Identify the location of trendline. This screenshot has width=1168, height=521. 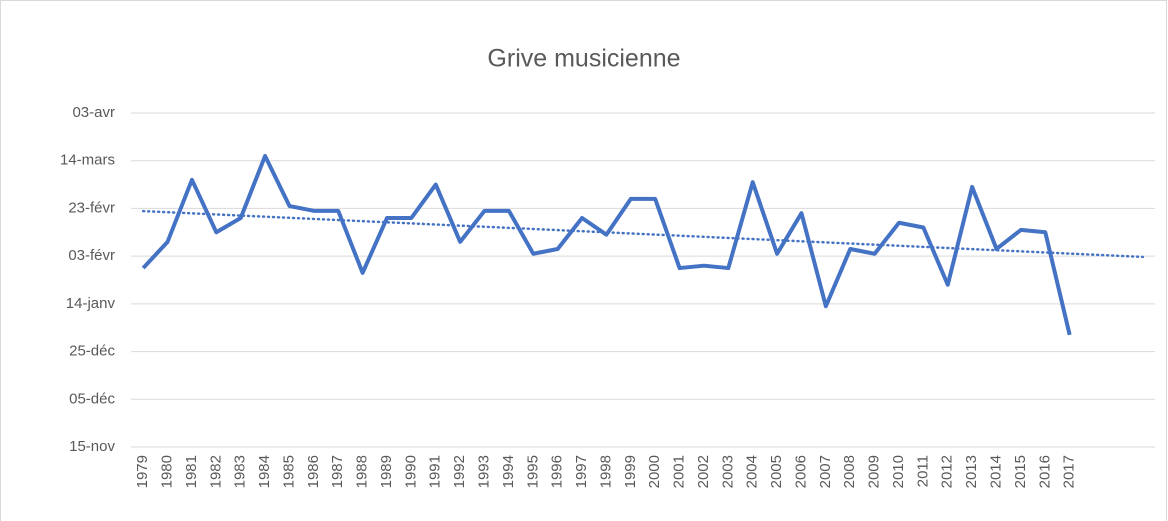
(643, 234).